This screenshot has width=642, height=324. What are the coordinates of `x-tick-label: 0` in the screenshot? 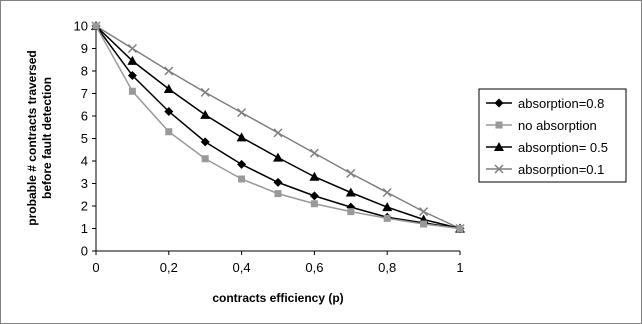 It's located at (95, 267).